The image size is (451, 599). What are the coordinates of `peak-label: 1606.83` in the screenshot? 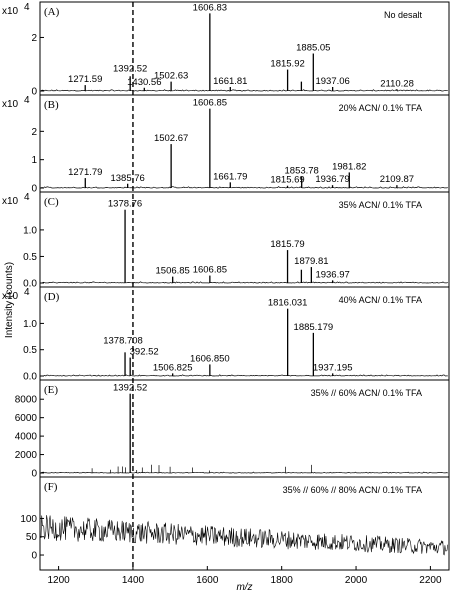 It's located at (210, 7).